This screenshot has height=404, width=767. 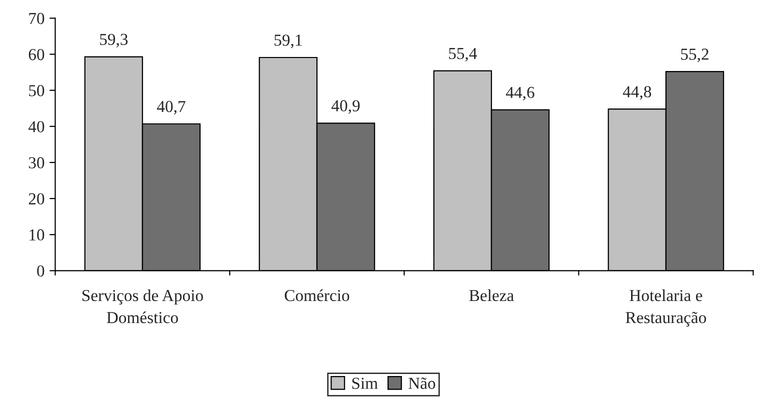 I want to click on data-label: 59,3, so click(x=114, y=41).